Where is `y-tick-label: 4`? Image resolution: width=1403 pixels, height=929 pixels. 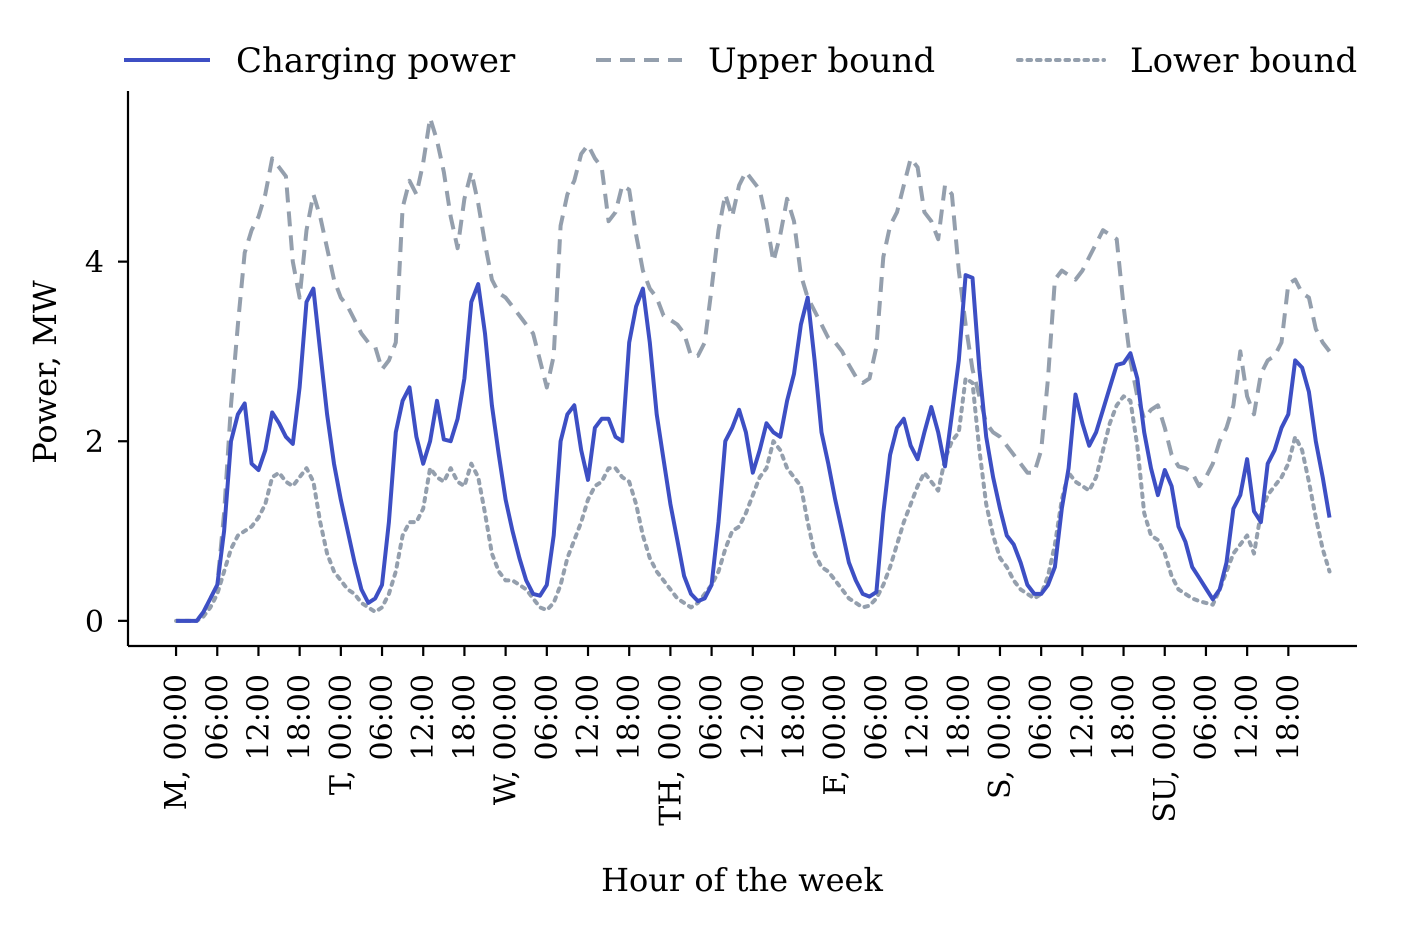 y-tick-label: 4 is located at coordinates (94, 263).